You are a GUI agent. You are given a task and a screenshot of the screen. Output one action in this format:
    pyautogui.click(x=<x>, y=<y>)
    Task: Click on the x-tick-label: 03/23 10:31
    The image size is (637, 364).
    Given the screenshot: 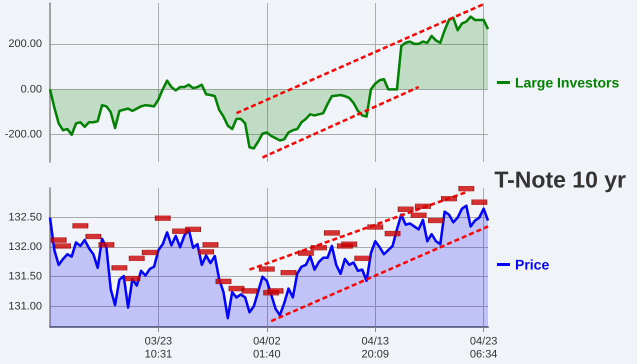 What is the action you would take?
    pyautogui.click(x=158, y=348)
    